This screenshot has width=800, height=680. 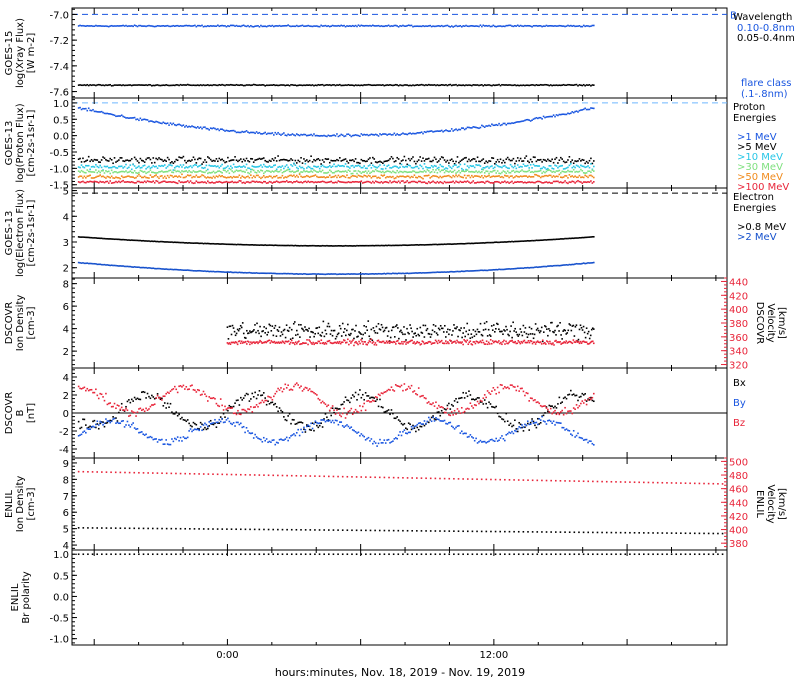 I want to click on legend-entry: >10 MeV, so click(x=760, y=157).